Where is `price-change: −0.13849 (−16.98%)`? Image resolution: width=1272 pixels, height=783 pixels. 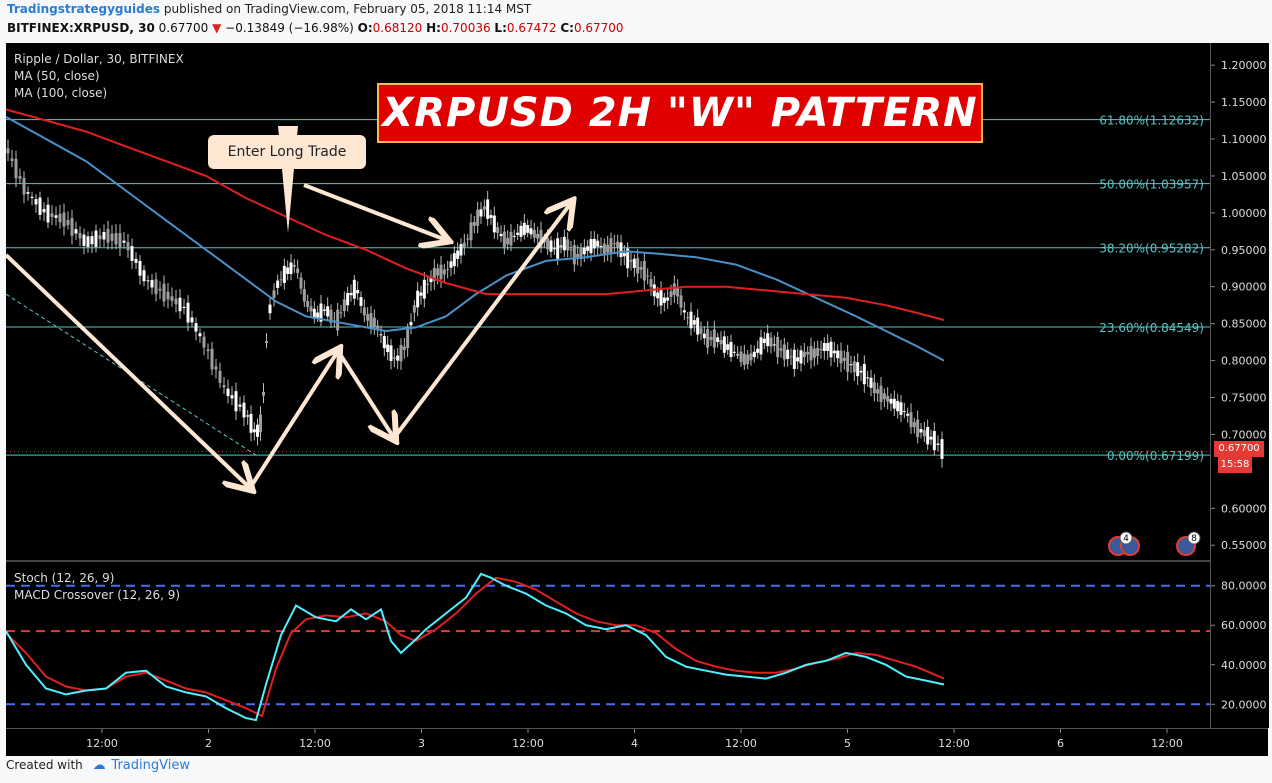 price-change: −0.13849 (−16.98%) is located at coordinates (289, 28).